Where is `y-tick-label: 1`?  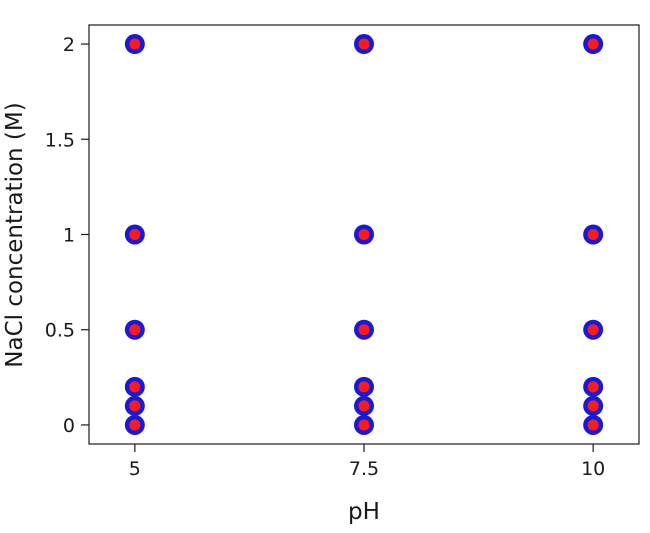 y-tick-label: 1 is located at coordinates (69, 236).